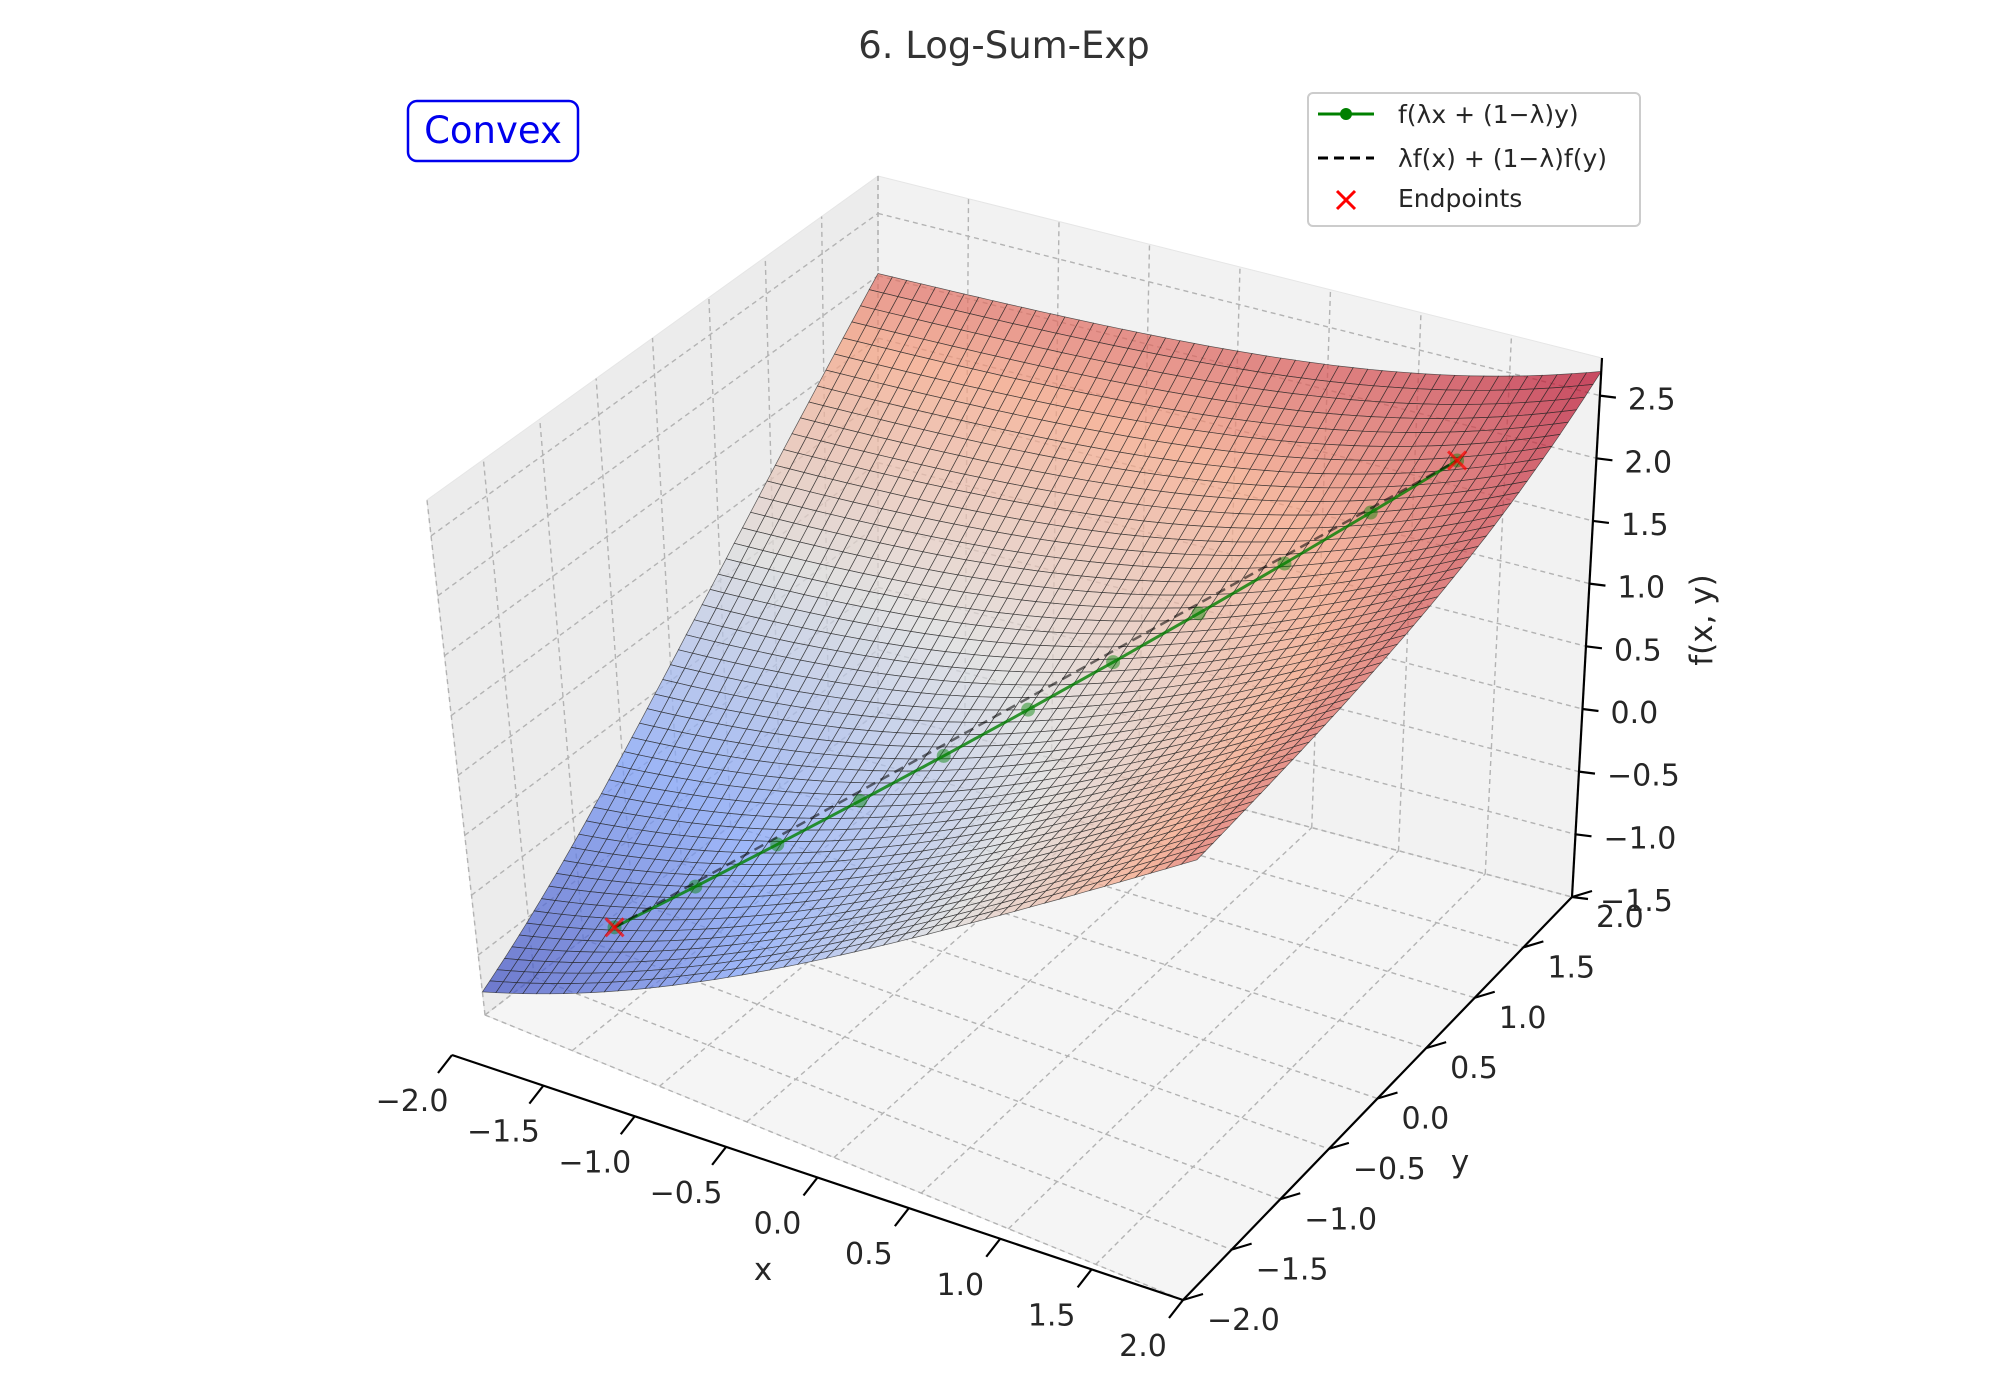  I want to click on y-tick-label-6: 1.0, so click(1523, 1018).